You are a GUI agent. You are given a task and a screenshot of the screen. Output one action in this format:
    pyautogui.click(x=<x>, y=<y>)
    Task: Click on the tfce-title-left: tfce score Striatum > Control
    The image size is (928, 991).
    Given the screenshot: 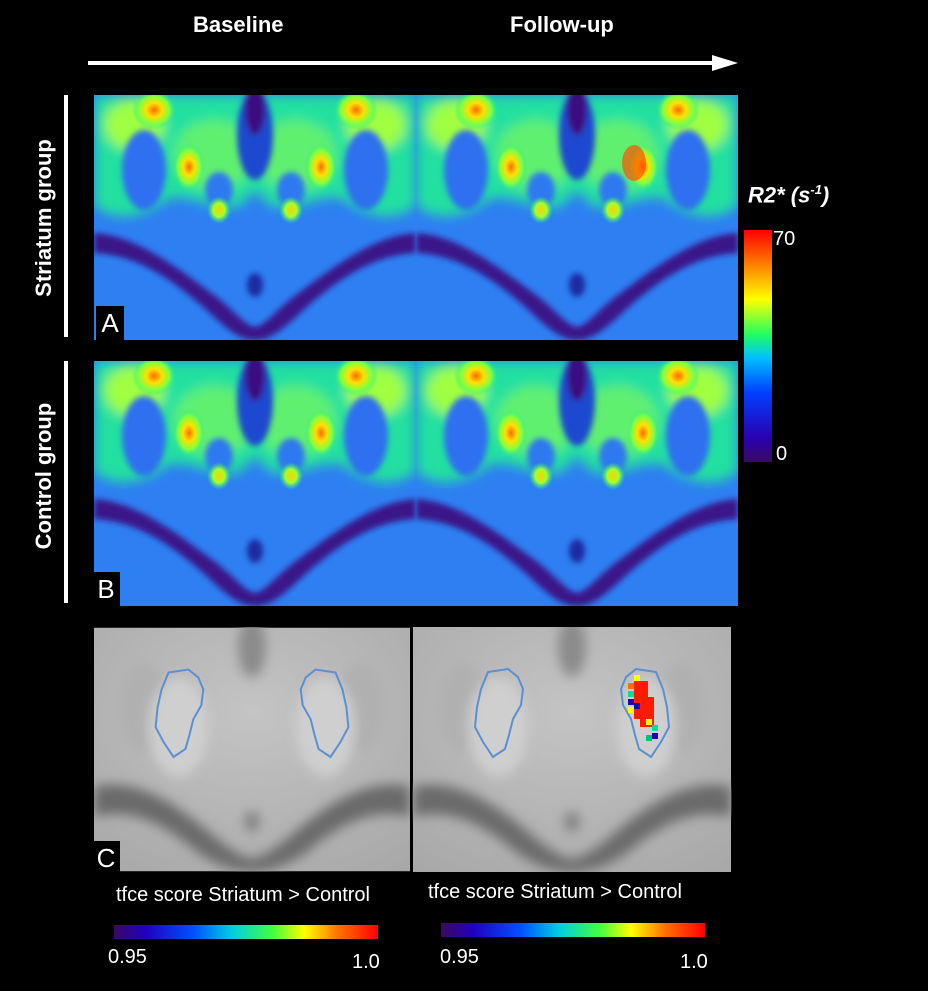 What is the action you would take?
    pyautogui.click(x=243, y=895)
    